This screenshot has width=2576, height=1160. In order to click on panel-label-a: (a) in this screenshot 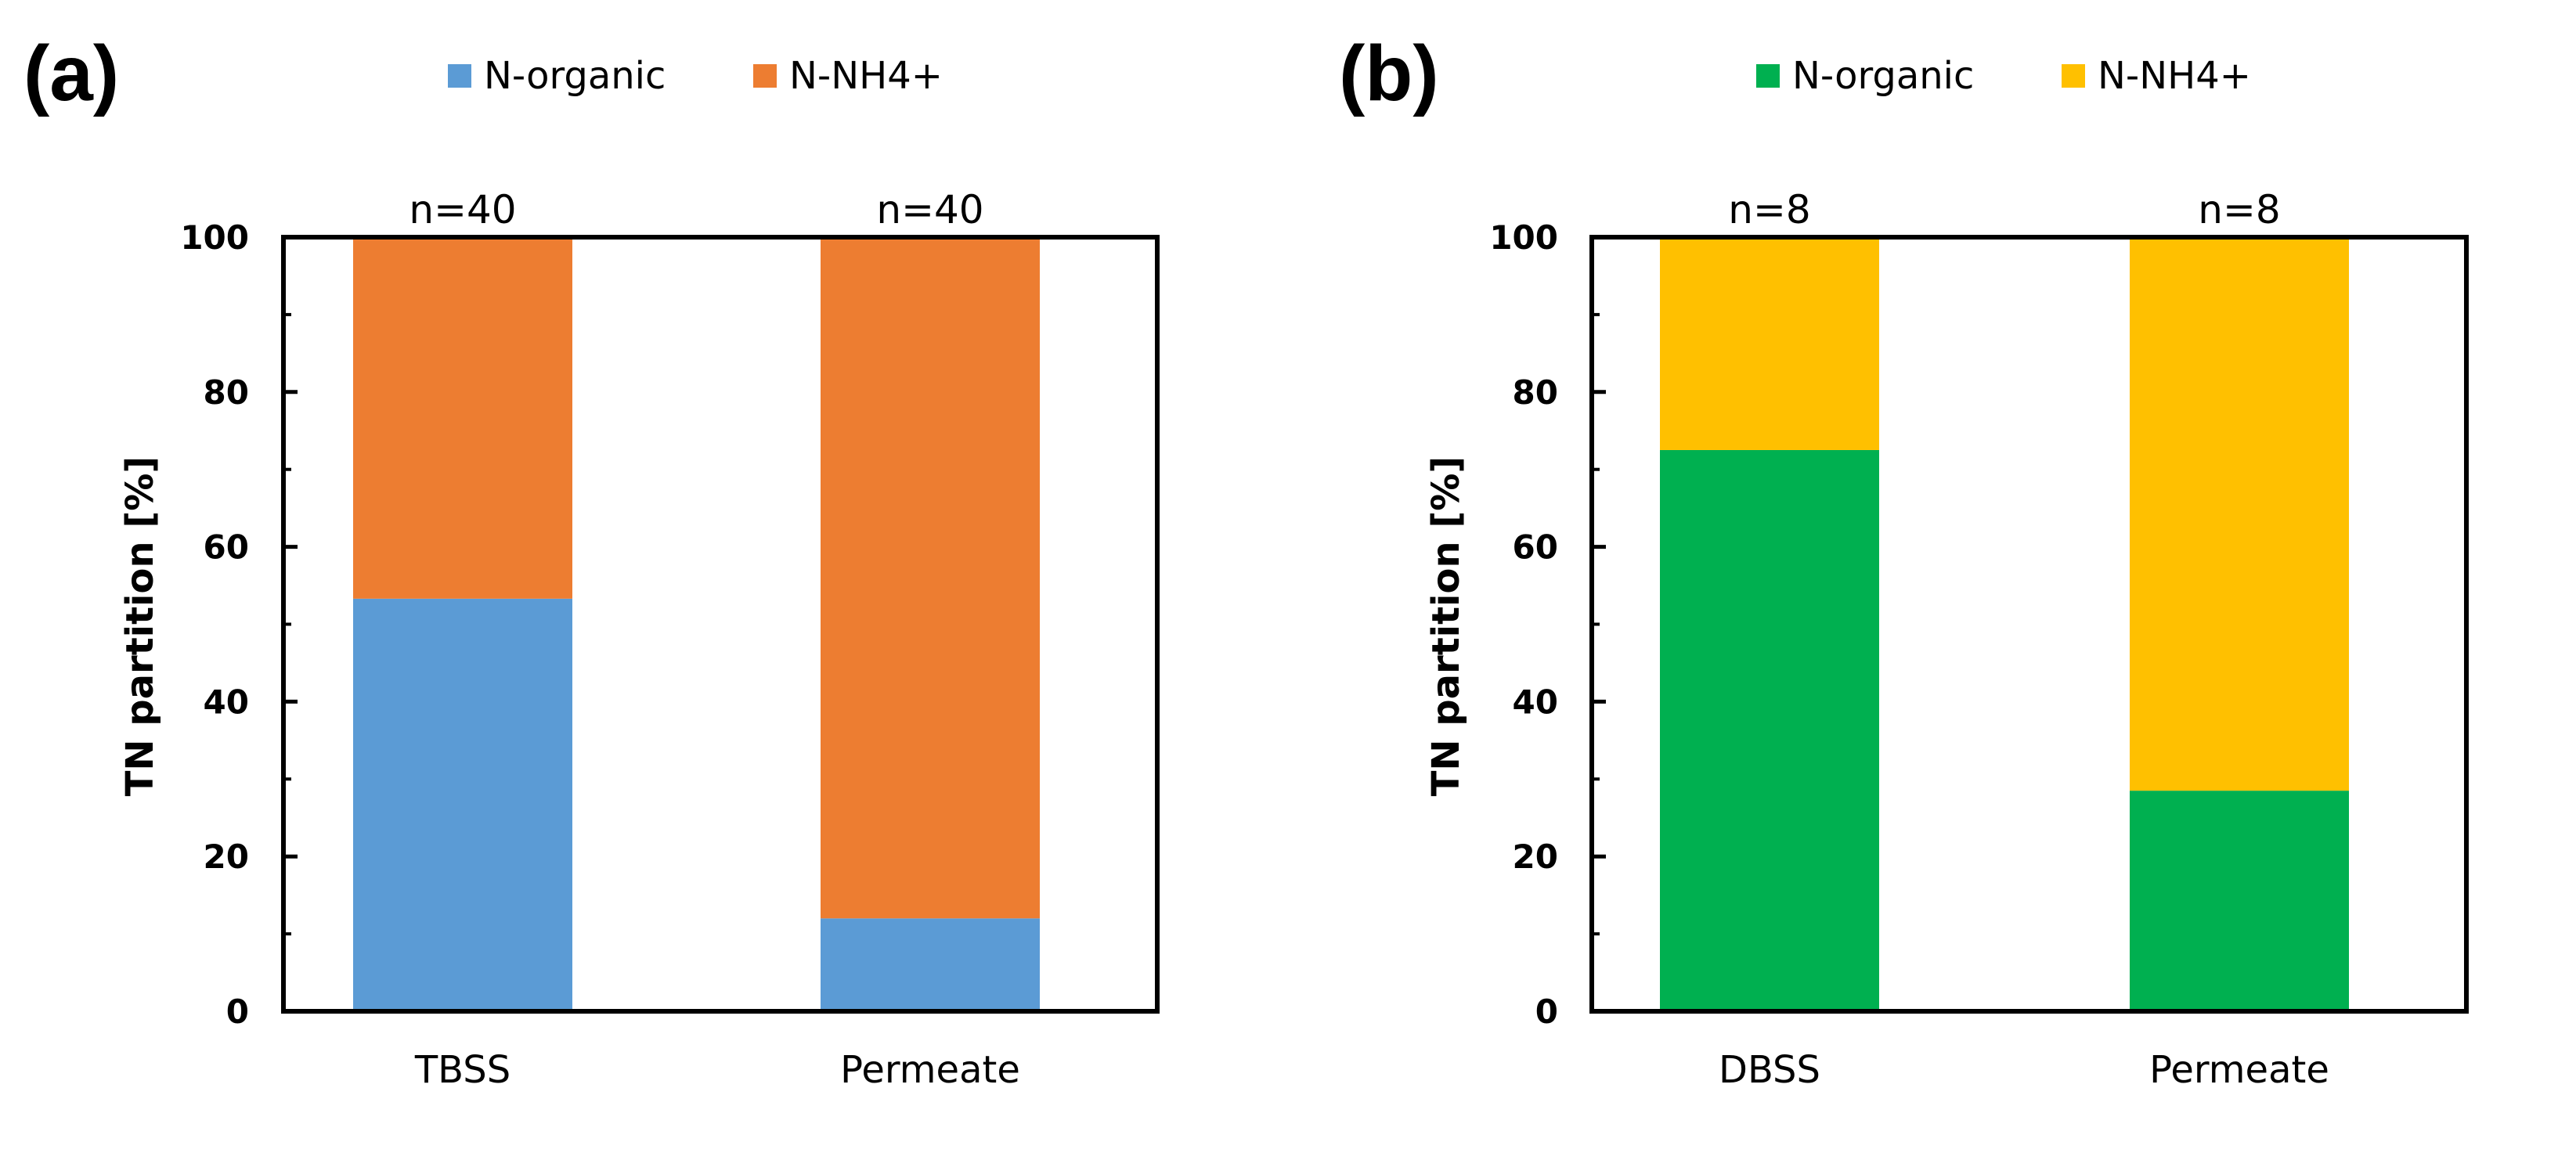, I will do `click(71, 73)`.